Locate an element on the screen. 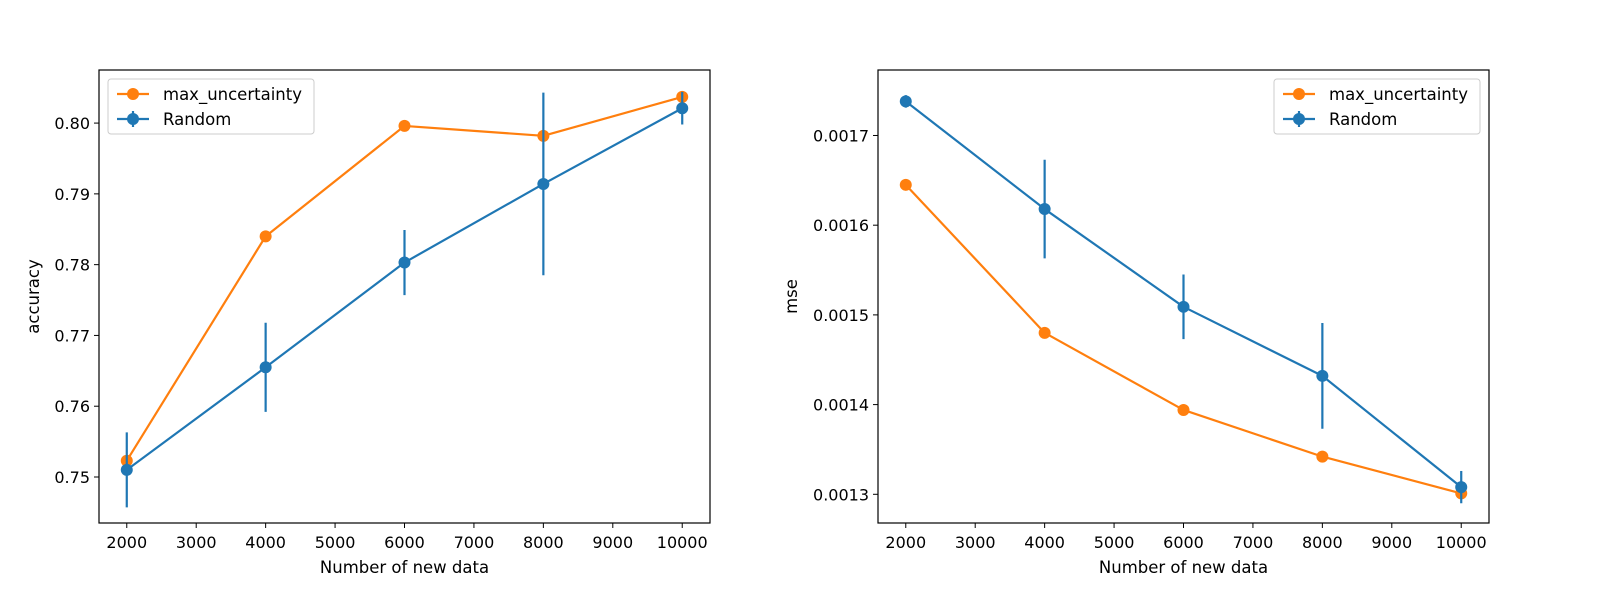 This screenshot has width=1600, height=601. y-tick-label: 0.78 is located at coordinates (72, 265).